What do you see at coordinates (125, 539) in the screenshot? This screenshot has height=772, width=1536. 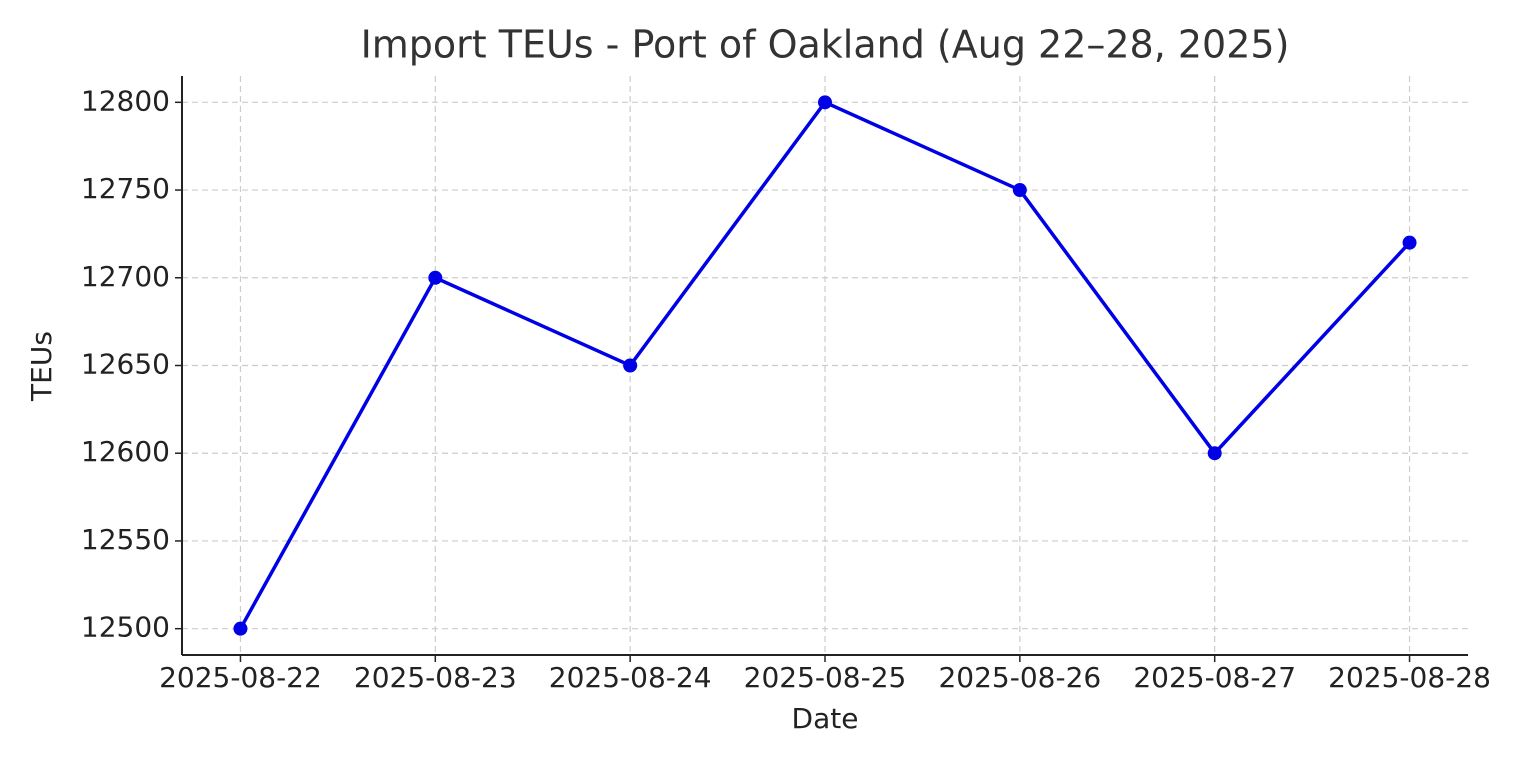 I see `y-tick-label: 12550` at bounding box center [125, 539].